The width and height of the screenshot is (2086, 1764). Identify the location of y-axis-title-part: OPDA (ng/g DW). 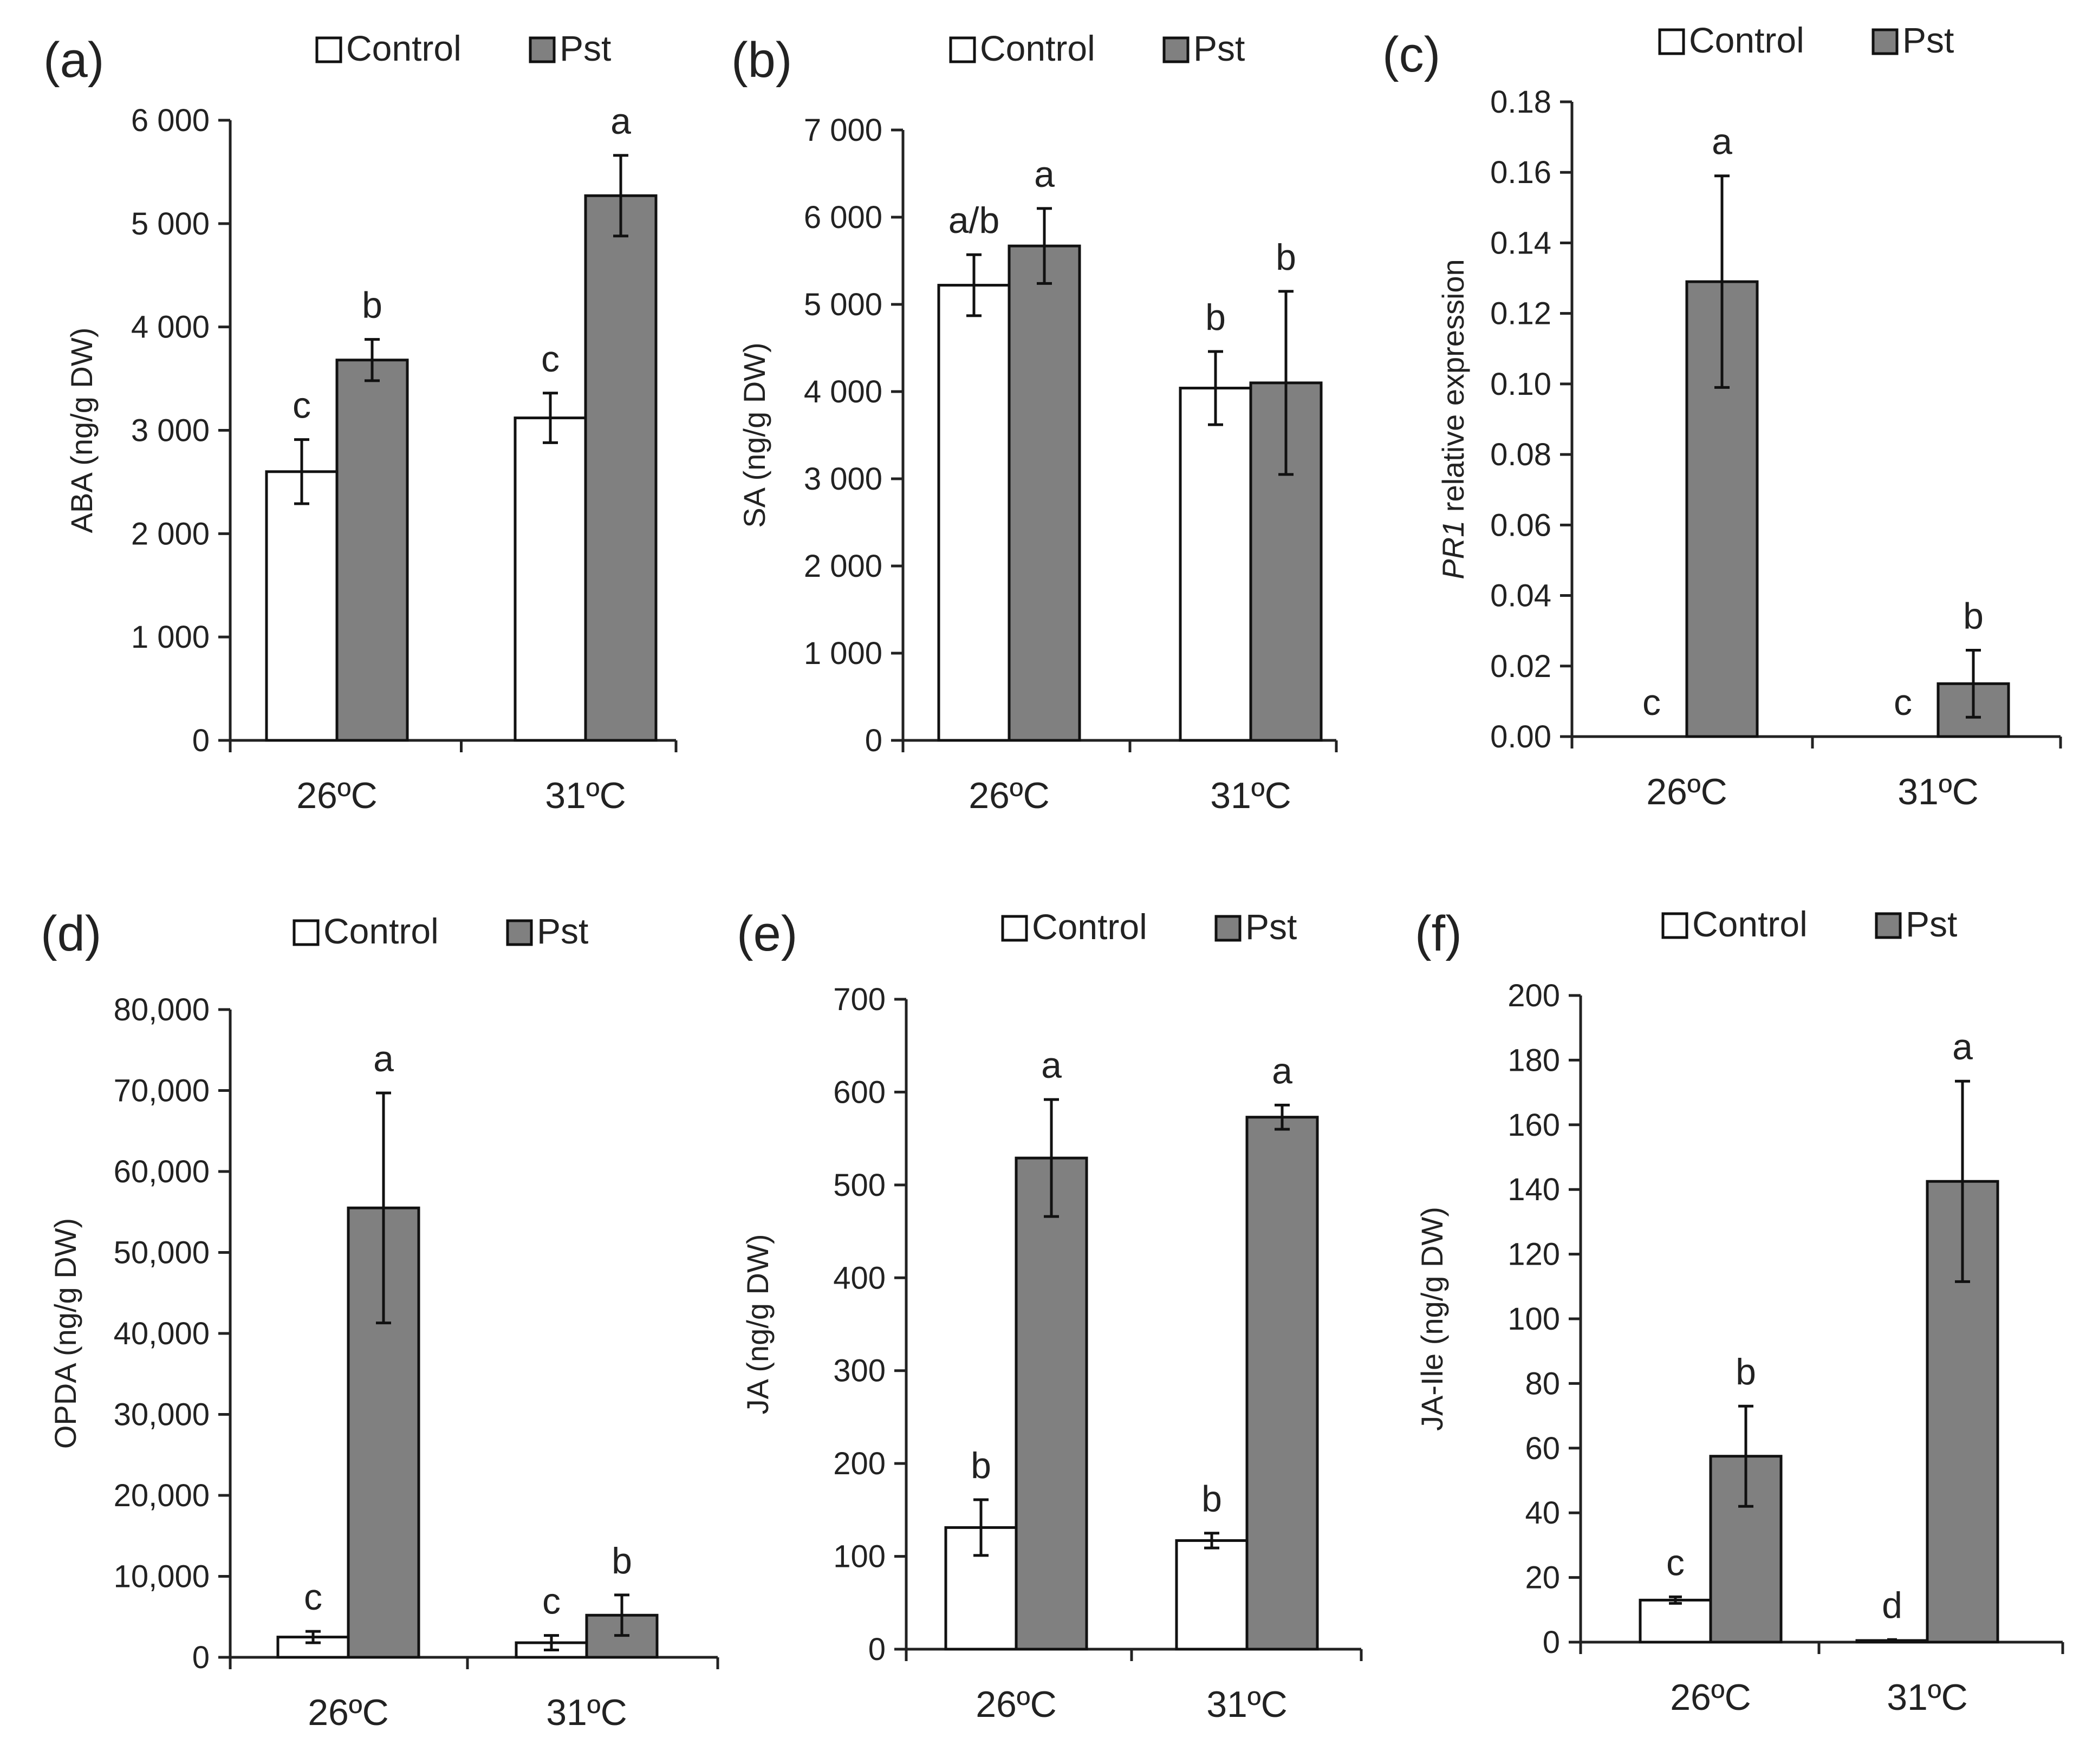
(65, 1334).